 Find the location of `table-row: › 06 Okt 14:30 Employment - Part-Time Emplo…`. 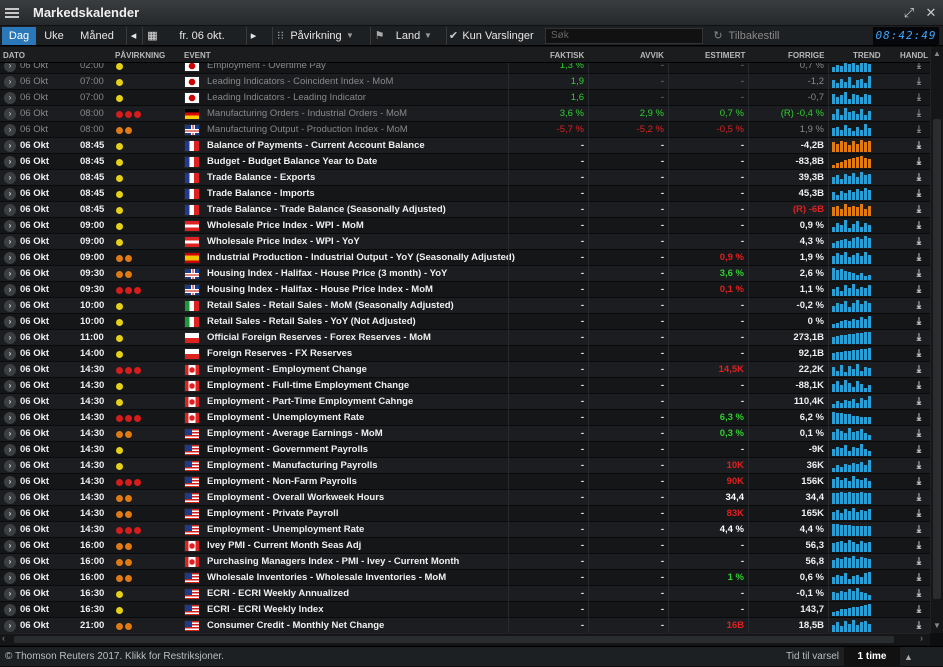

table-row: › 06 Okt 14:30 Employment - Part-Time Emplo… is located at coordinates (465, 402).